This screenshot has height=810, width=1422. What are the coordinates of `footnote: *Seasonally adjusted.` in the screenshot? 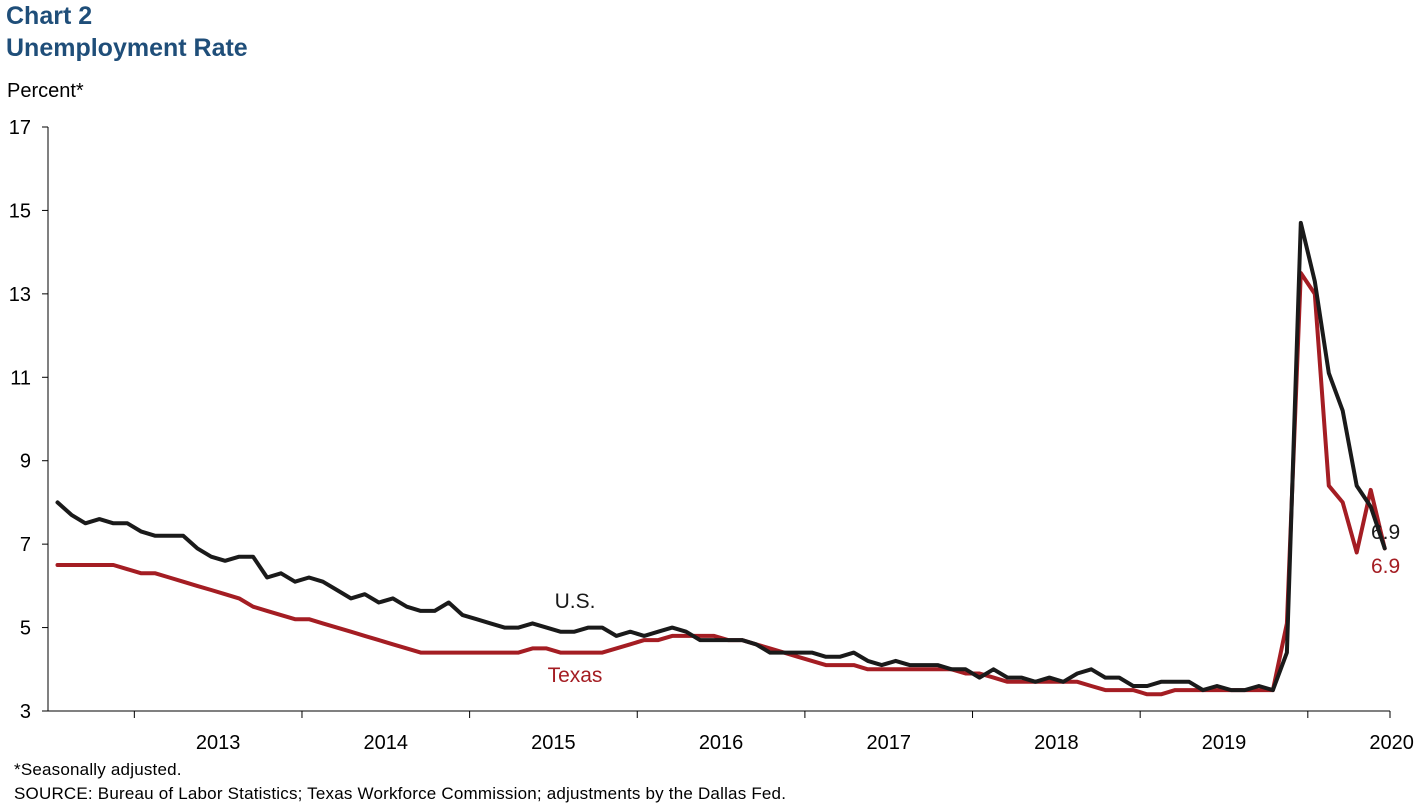 It's located at (98, 769).